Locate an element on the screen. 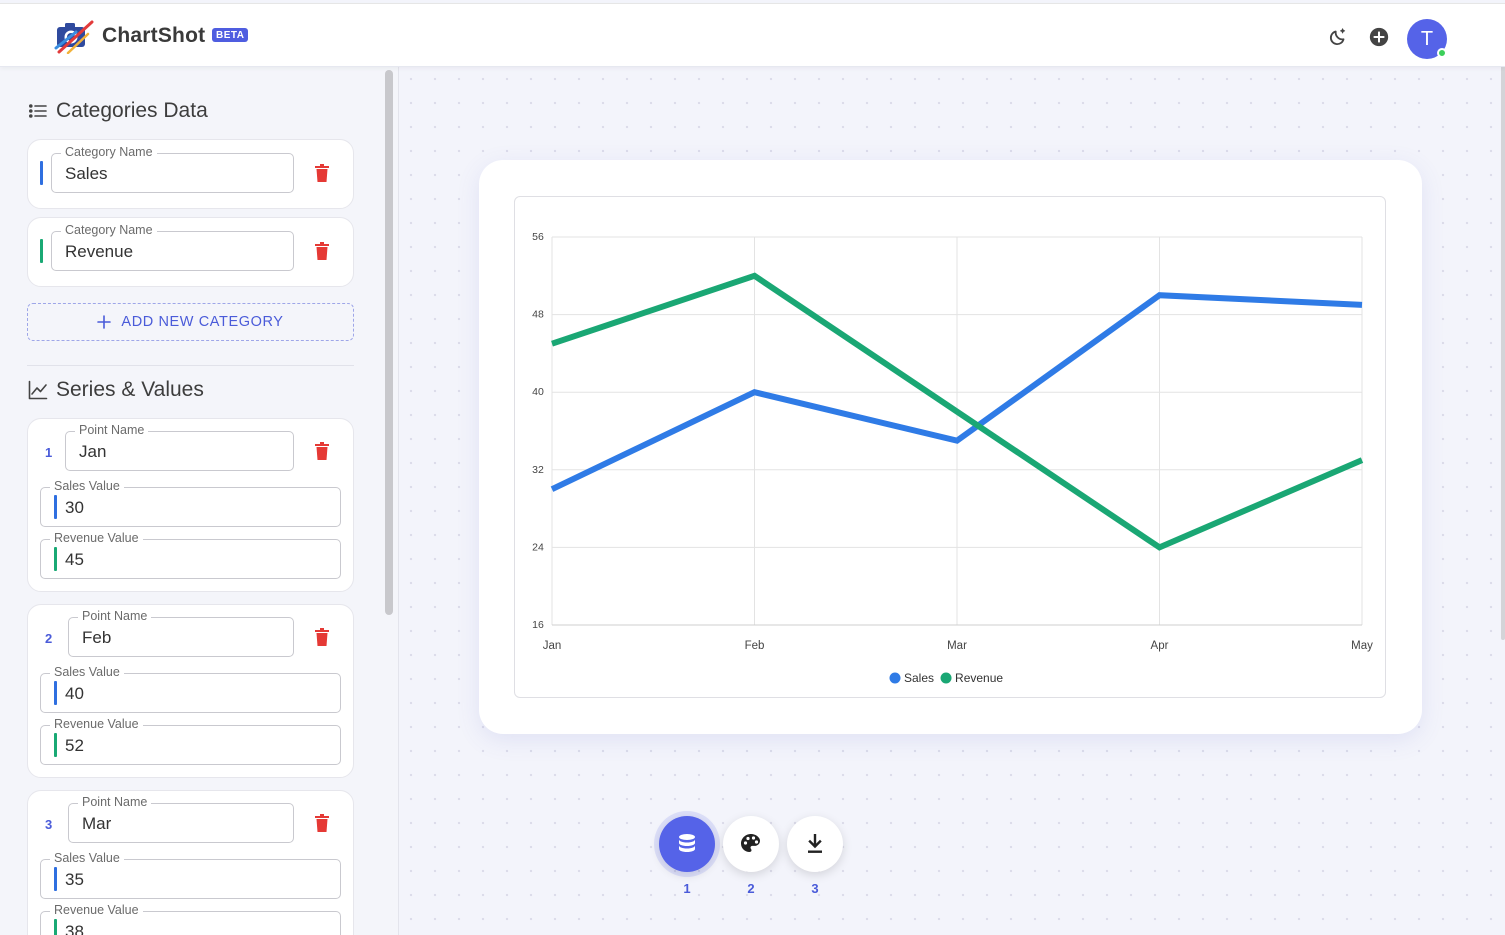 The width and height of the screenshot is (1505, 935). style-step-button is located at coordinates (751, 844).